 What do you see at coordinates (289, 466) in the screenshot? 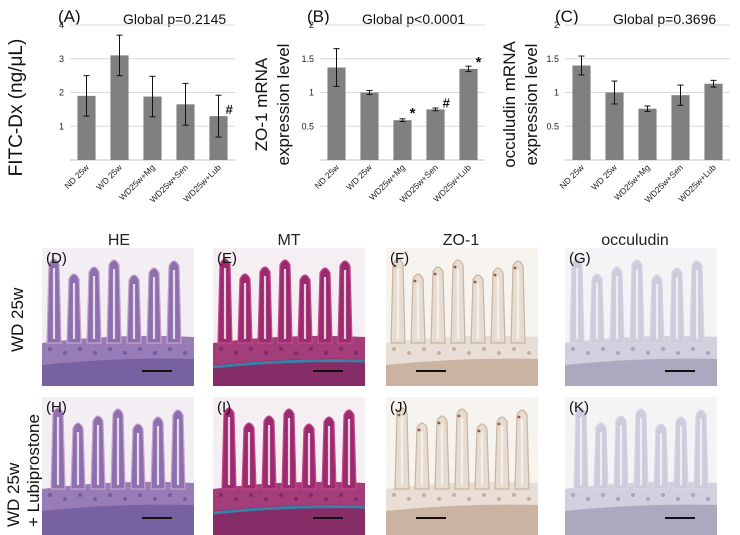
I see `histology-panel: (I)` at bounding box center [289, 466].